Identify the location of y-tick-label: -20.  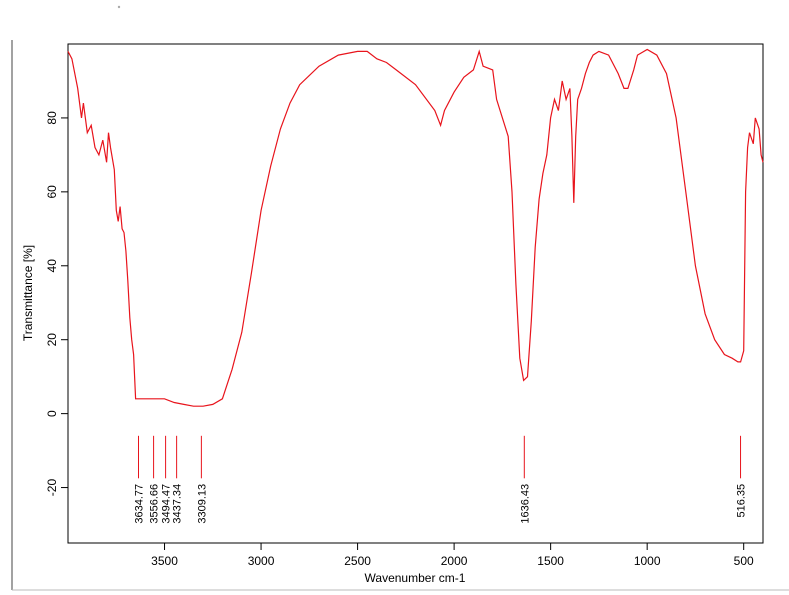
(52, 488).